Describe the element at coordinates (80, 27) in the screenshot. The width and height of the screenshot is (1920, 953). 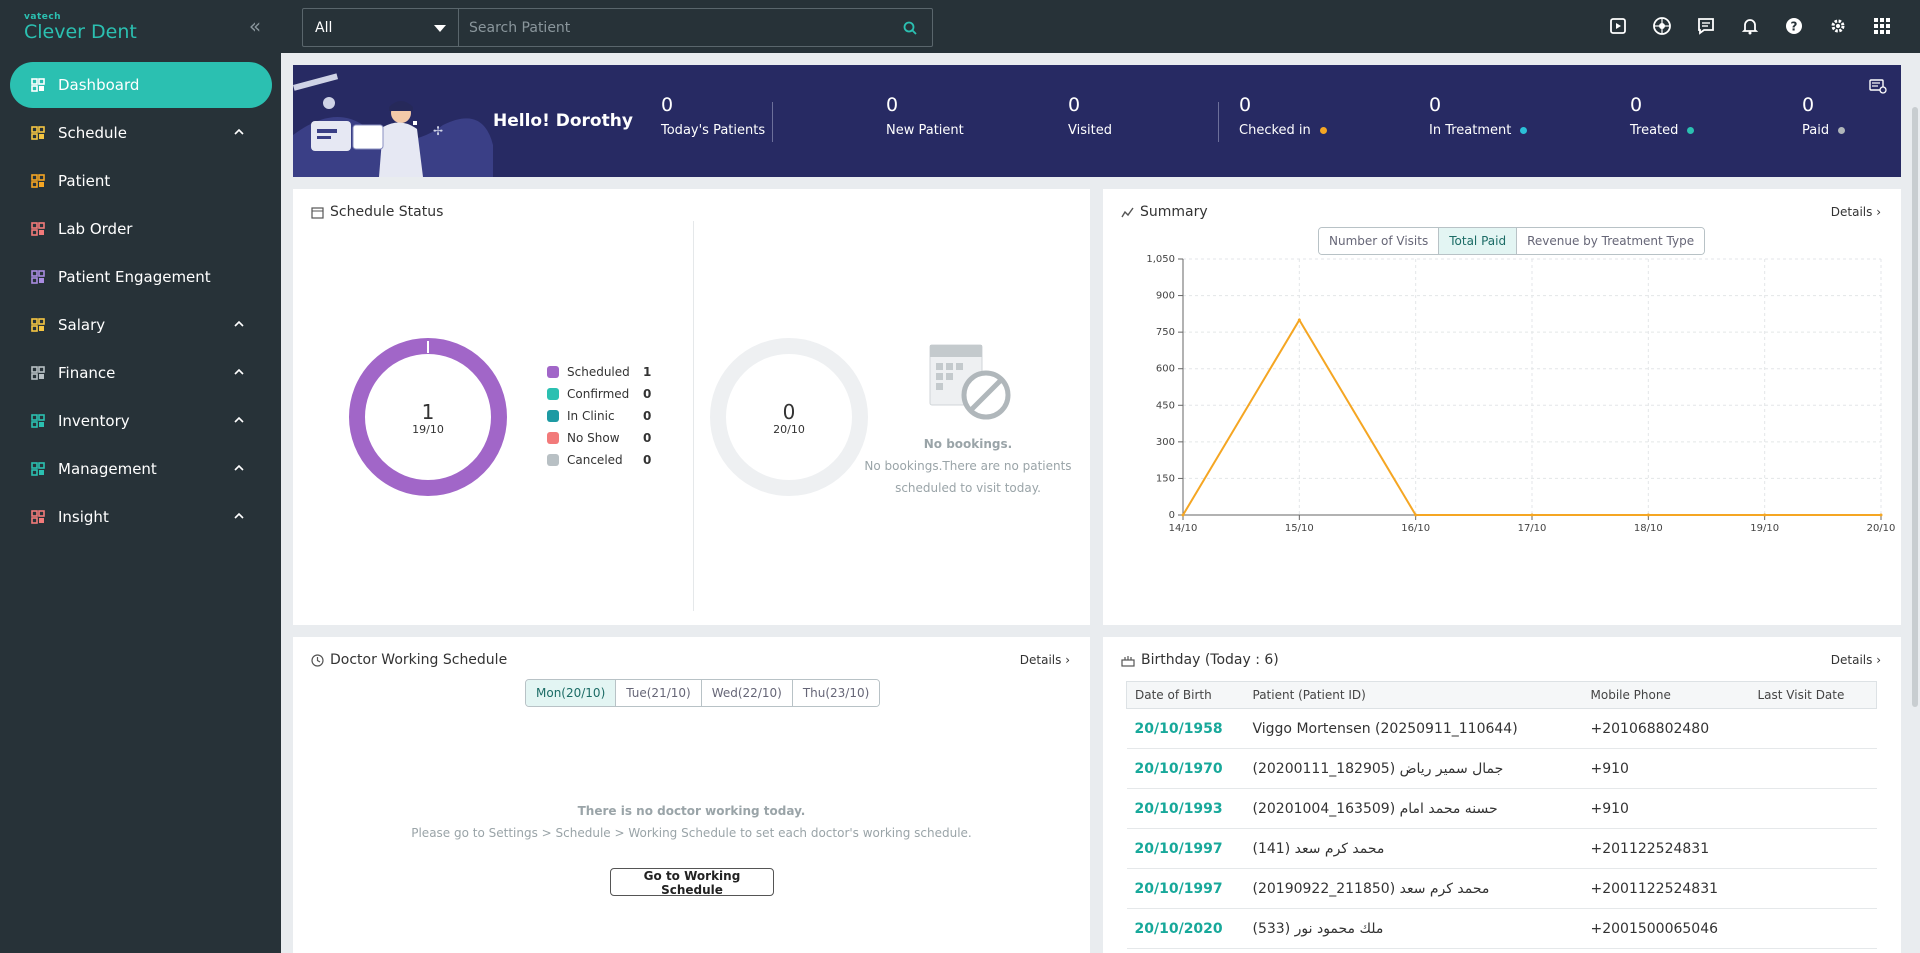
I see `app-logo: vatech Clever Dent` at that location.